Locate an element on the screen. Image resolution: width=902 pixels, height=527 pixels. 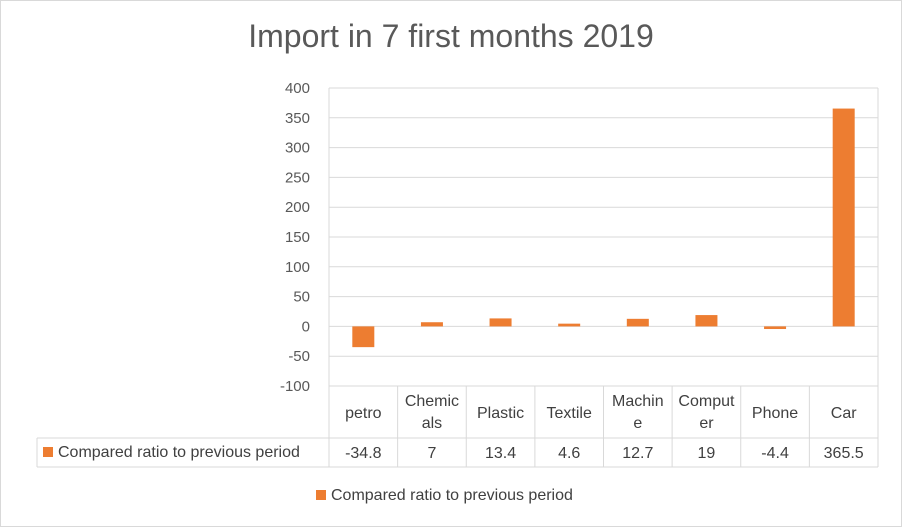
y-tick-label: -100 is located at coordinates (295, 386).